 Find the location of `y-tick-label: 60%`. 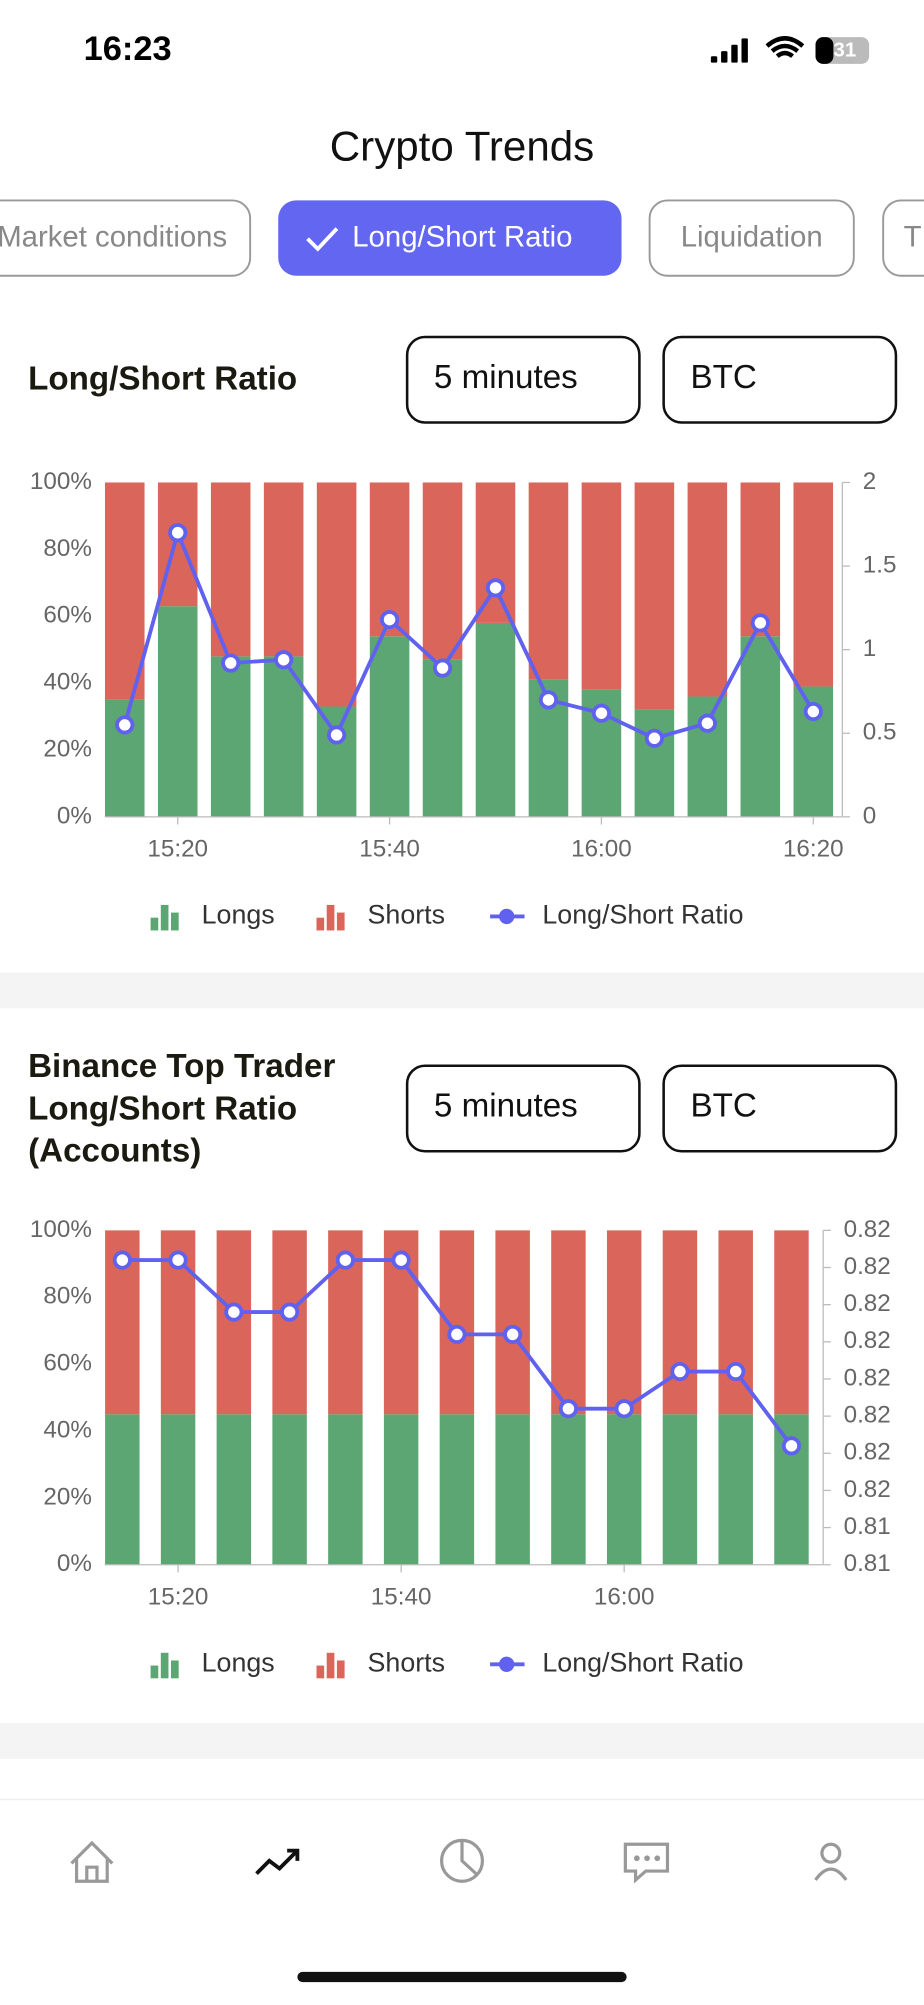

y-tick-label: 60% is located at coordinates (67, 615).